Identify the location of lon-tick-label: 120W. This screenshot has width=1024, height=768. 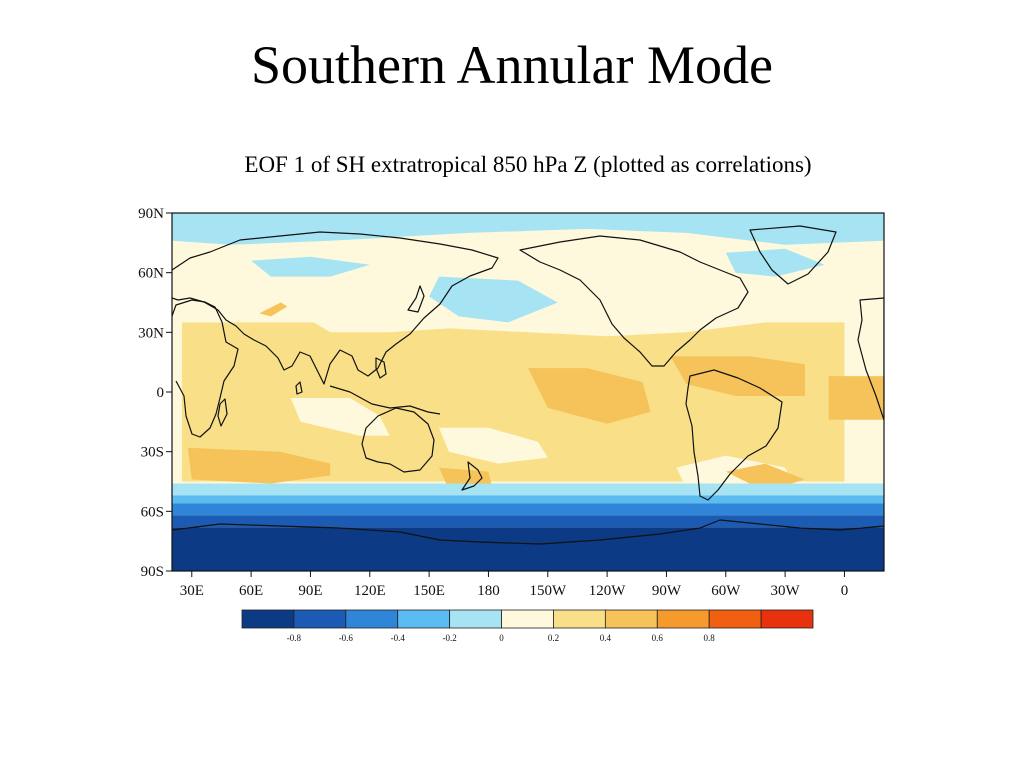
(608, 591).